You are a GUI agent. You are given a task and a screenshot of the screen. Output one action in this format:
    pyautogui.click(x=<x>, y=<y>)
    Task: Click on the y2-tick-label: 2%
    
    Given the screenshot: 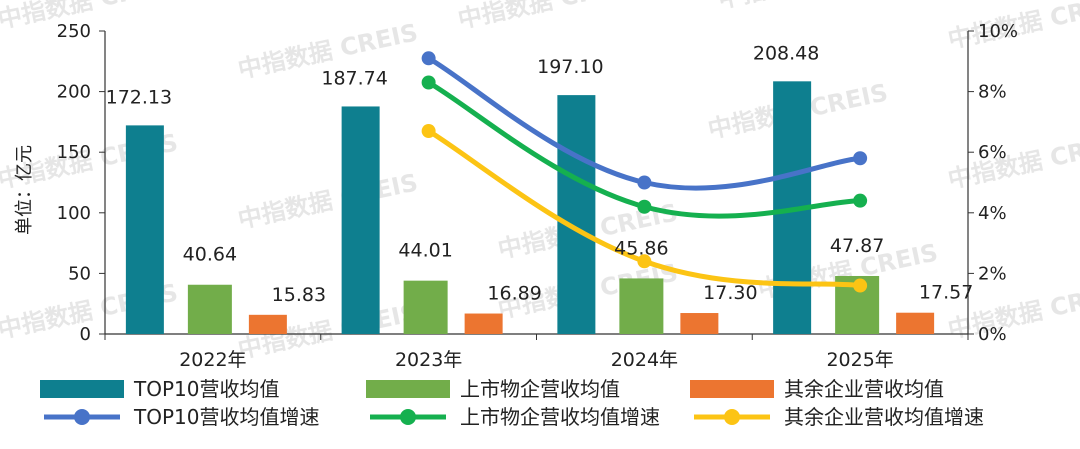 What is the action you would take?
    pyautogui.click(x=992, y=273)
    